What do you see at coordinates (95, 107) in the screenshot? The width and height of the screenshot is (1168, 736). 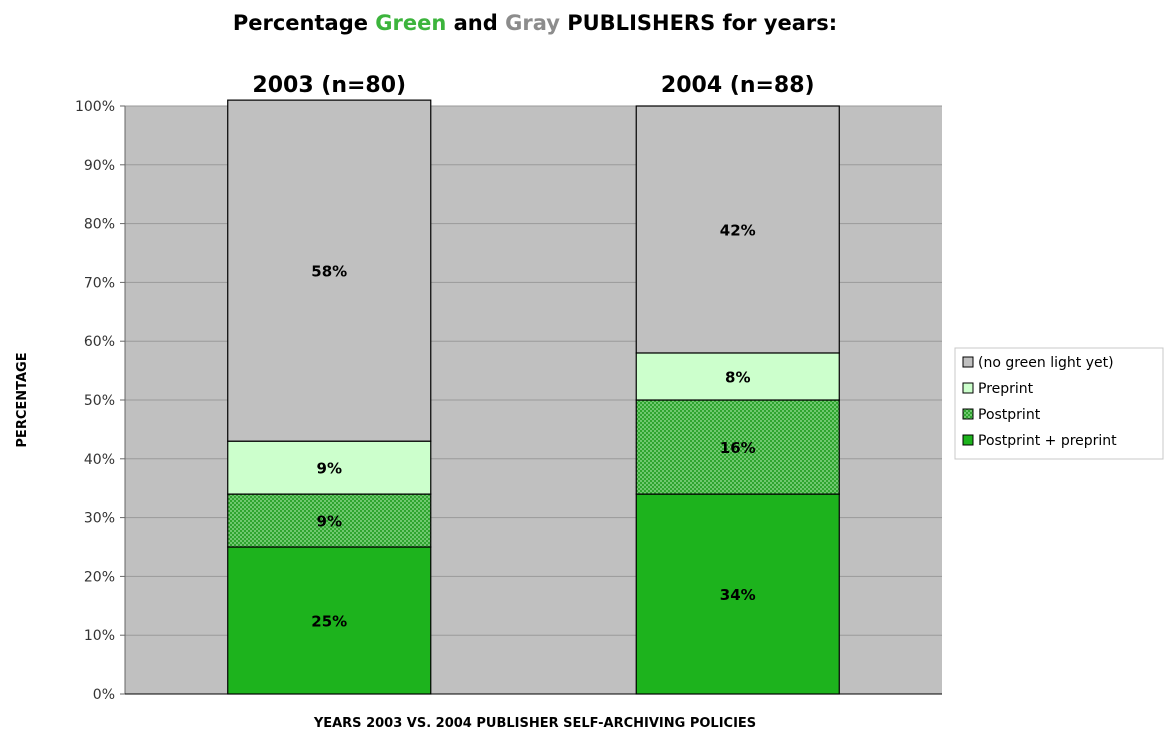 I see `y-tick-label: 100%` at bounding box center [95, 107].